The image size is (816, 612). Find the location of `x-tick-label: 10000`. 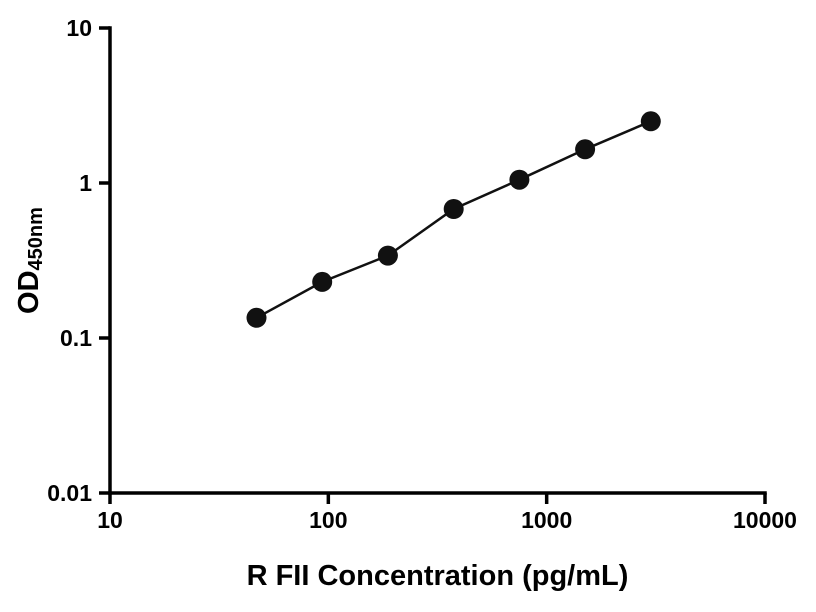

x-tick-label: 10000 is located at coordinates (765, 520).